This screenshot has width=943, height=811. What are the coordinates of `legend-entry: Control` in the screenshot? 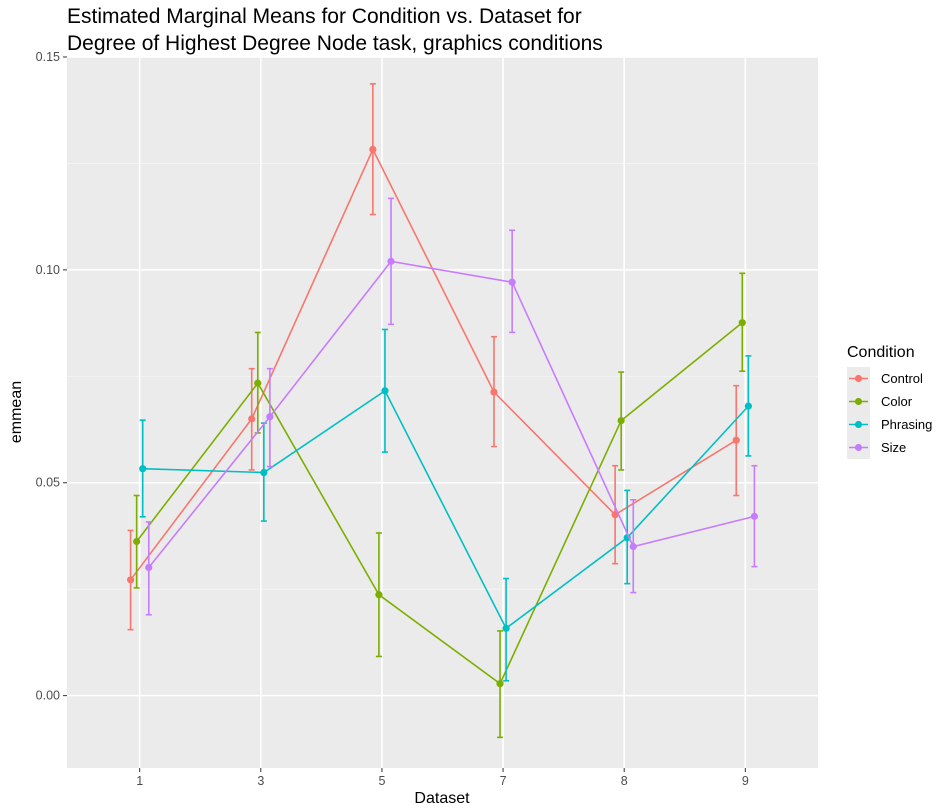 It's located at (885, 378).